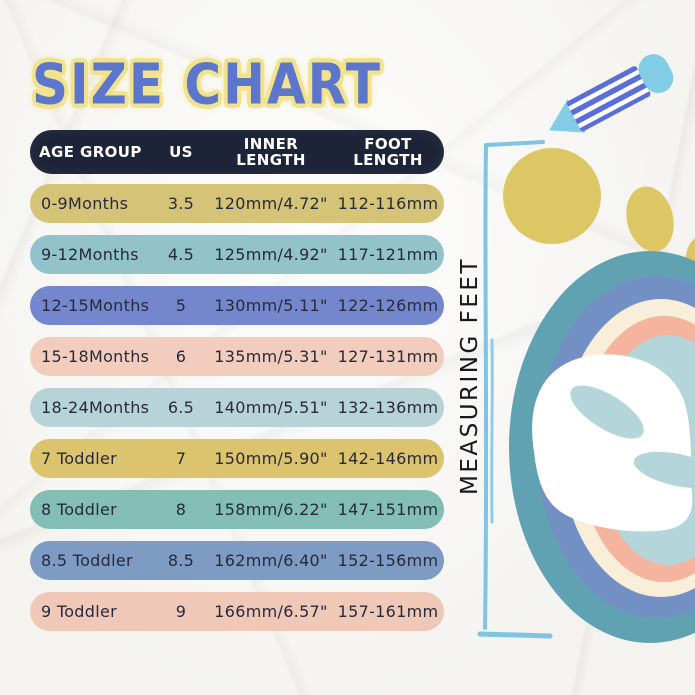 The height and width of the screenshot is (695, 695). What do you see at coordinates (95, 305) in the screenshot?
I see `cell-age-group: 12-15Months` at bounding box center [95, 305].